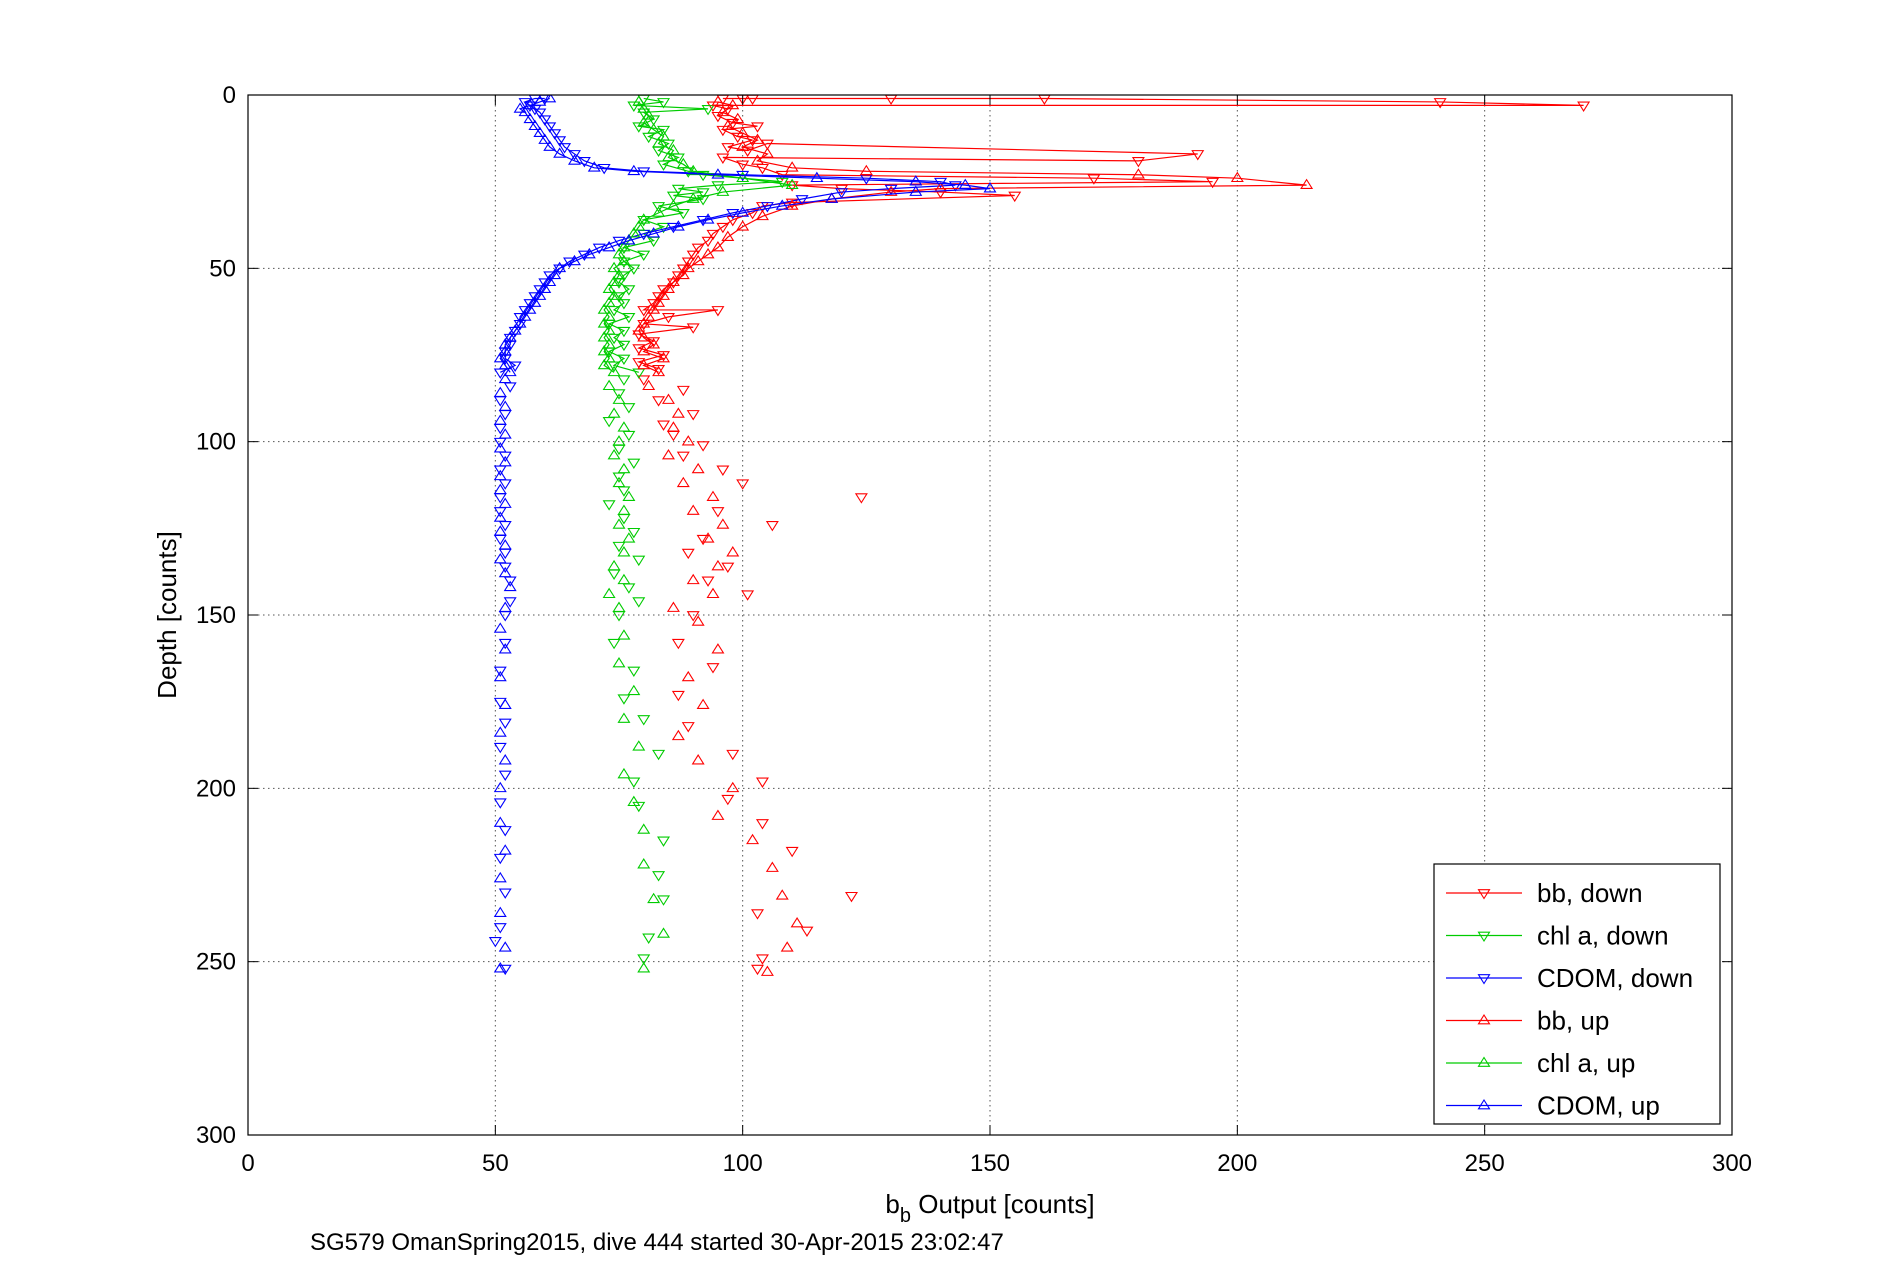 This screenshot has height=1262, width=1891. What do you see at coordinates (1540, 1063) in the screenshot?
I see `legend-entry: chl a, up` at bounding box center [1540, 1063].